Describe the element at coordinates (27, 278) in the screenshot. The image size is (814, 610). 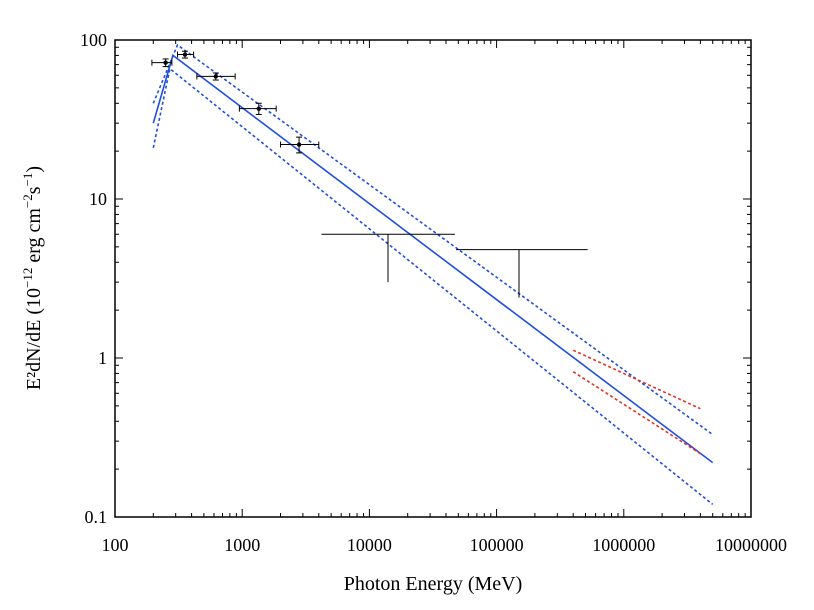
I see `y-axis-title-exp1: −12` at that location.